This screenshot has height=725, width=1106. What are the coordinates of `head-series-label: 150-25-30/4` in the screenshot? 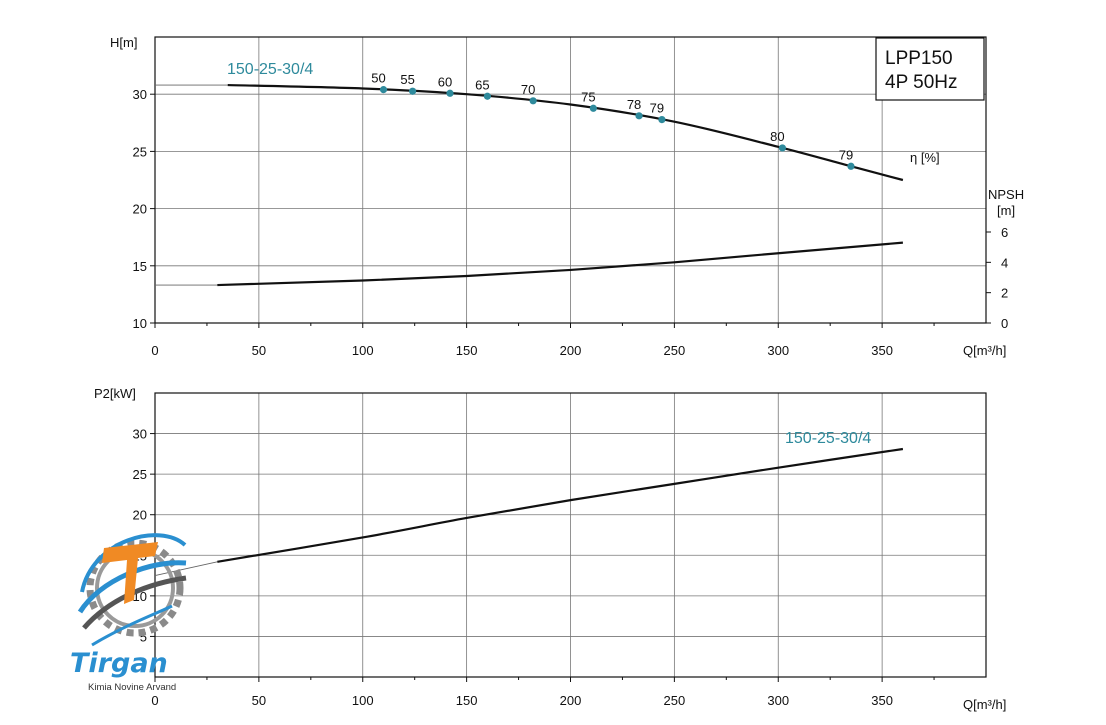 It's located at (270, 69).